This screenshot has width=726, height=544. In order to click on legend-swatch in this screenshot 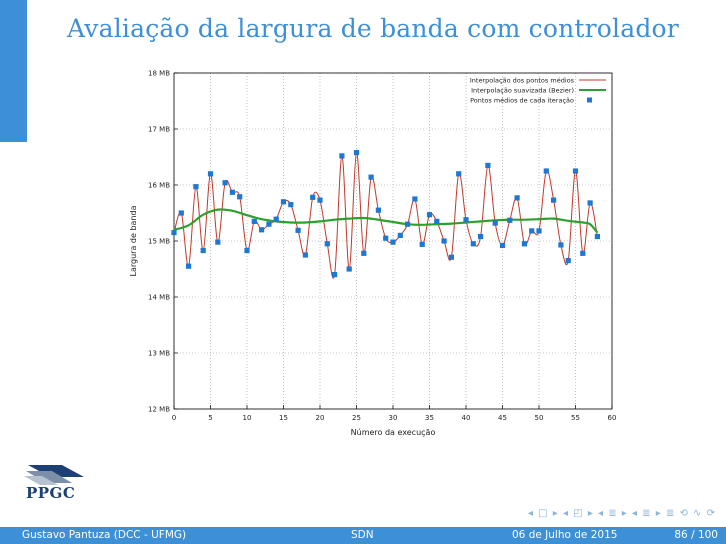, I will do `click(589, 100)`.